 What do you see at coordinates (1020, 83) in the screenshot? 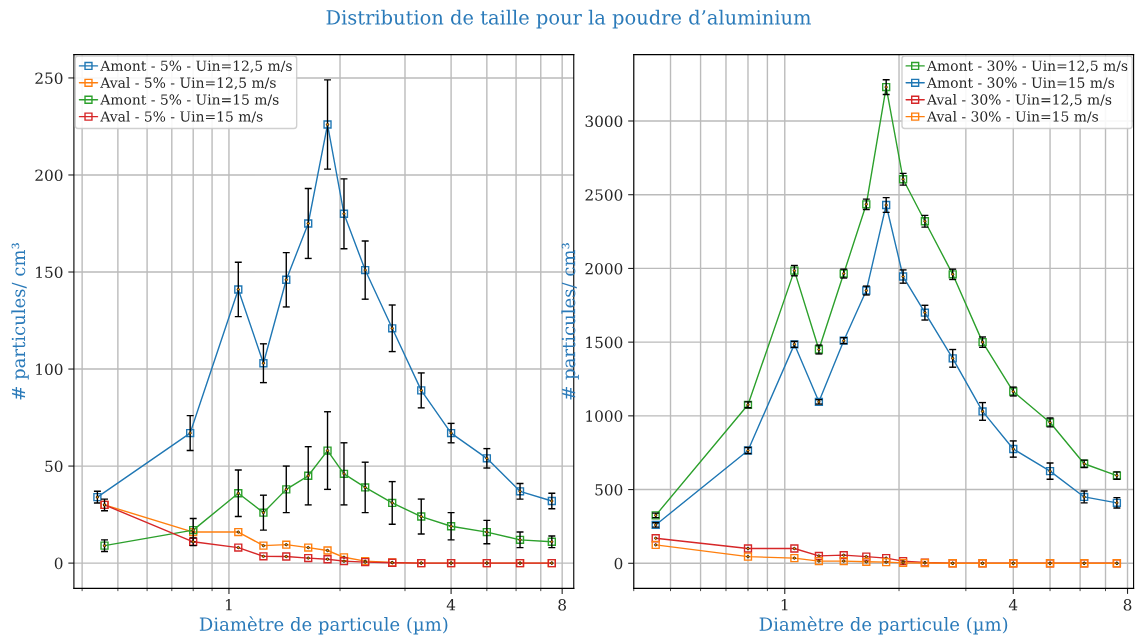
I see `legend-label: Amont - 30% - Uin=15 m/s` at bounding box center [1020, 83].